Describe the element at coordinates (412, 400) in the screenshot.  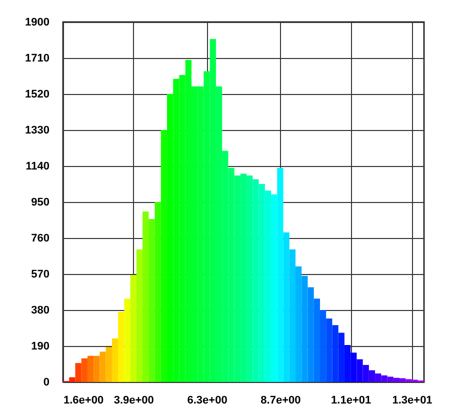
I see `x-tick-label: 1.3e+01` at that location.